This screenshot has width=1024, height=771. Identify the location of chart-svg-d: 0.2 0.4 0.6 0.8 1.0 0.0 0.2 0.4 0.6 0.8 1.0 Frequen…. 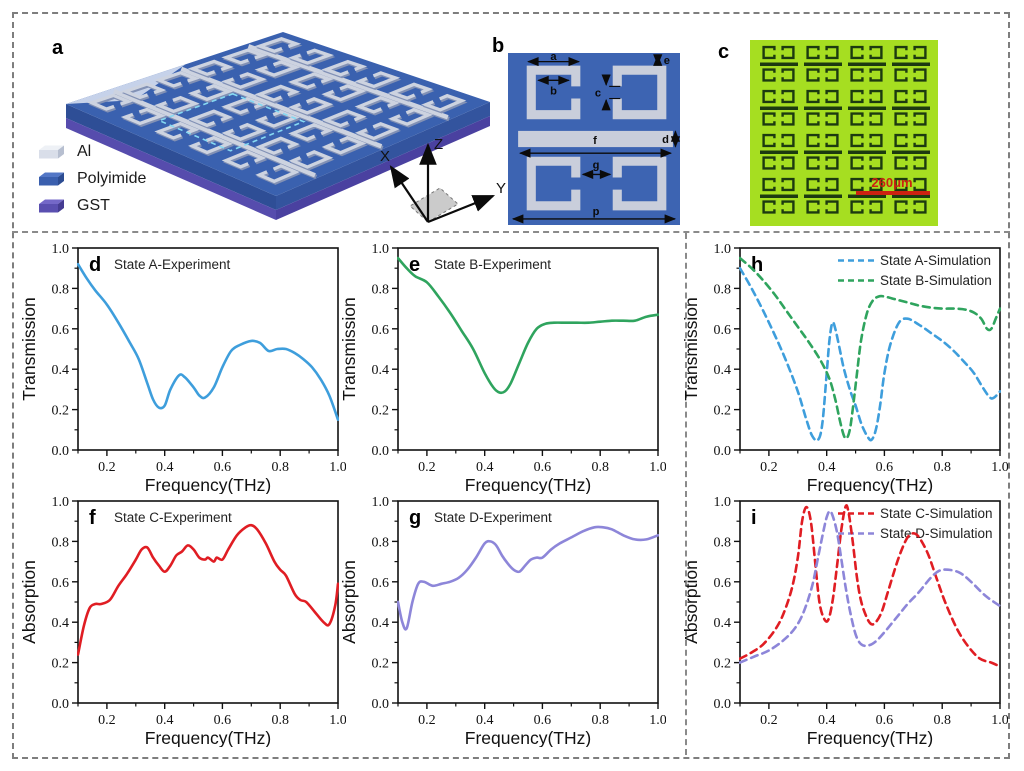
(183, 368).